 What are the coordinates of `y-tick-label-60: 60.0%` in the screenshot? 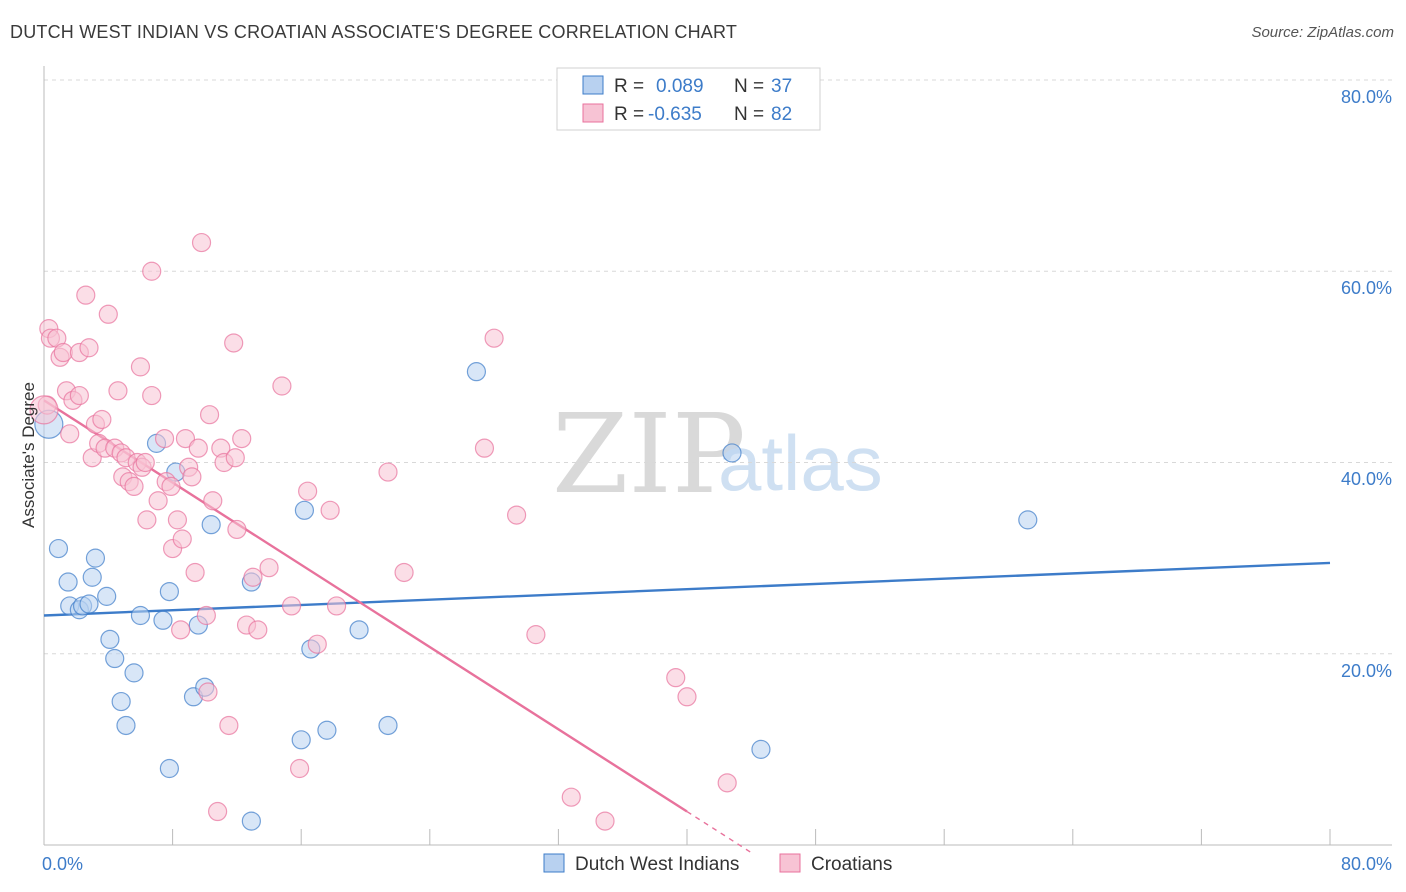 It's located at (1366, 288).